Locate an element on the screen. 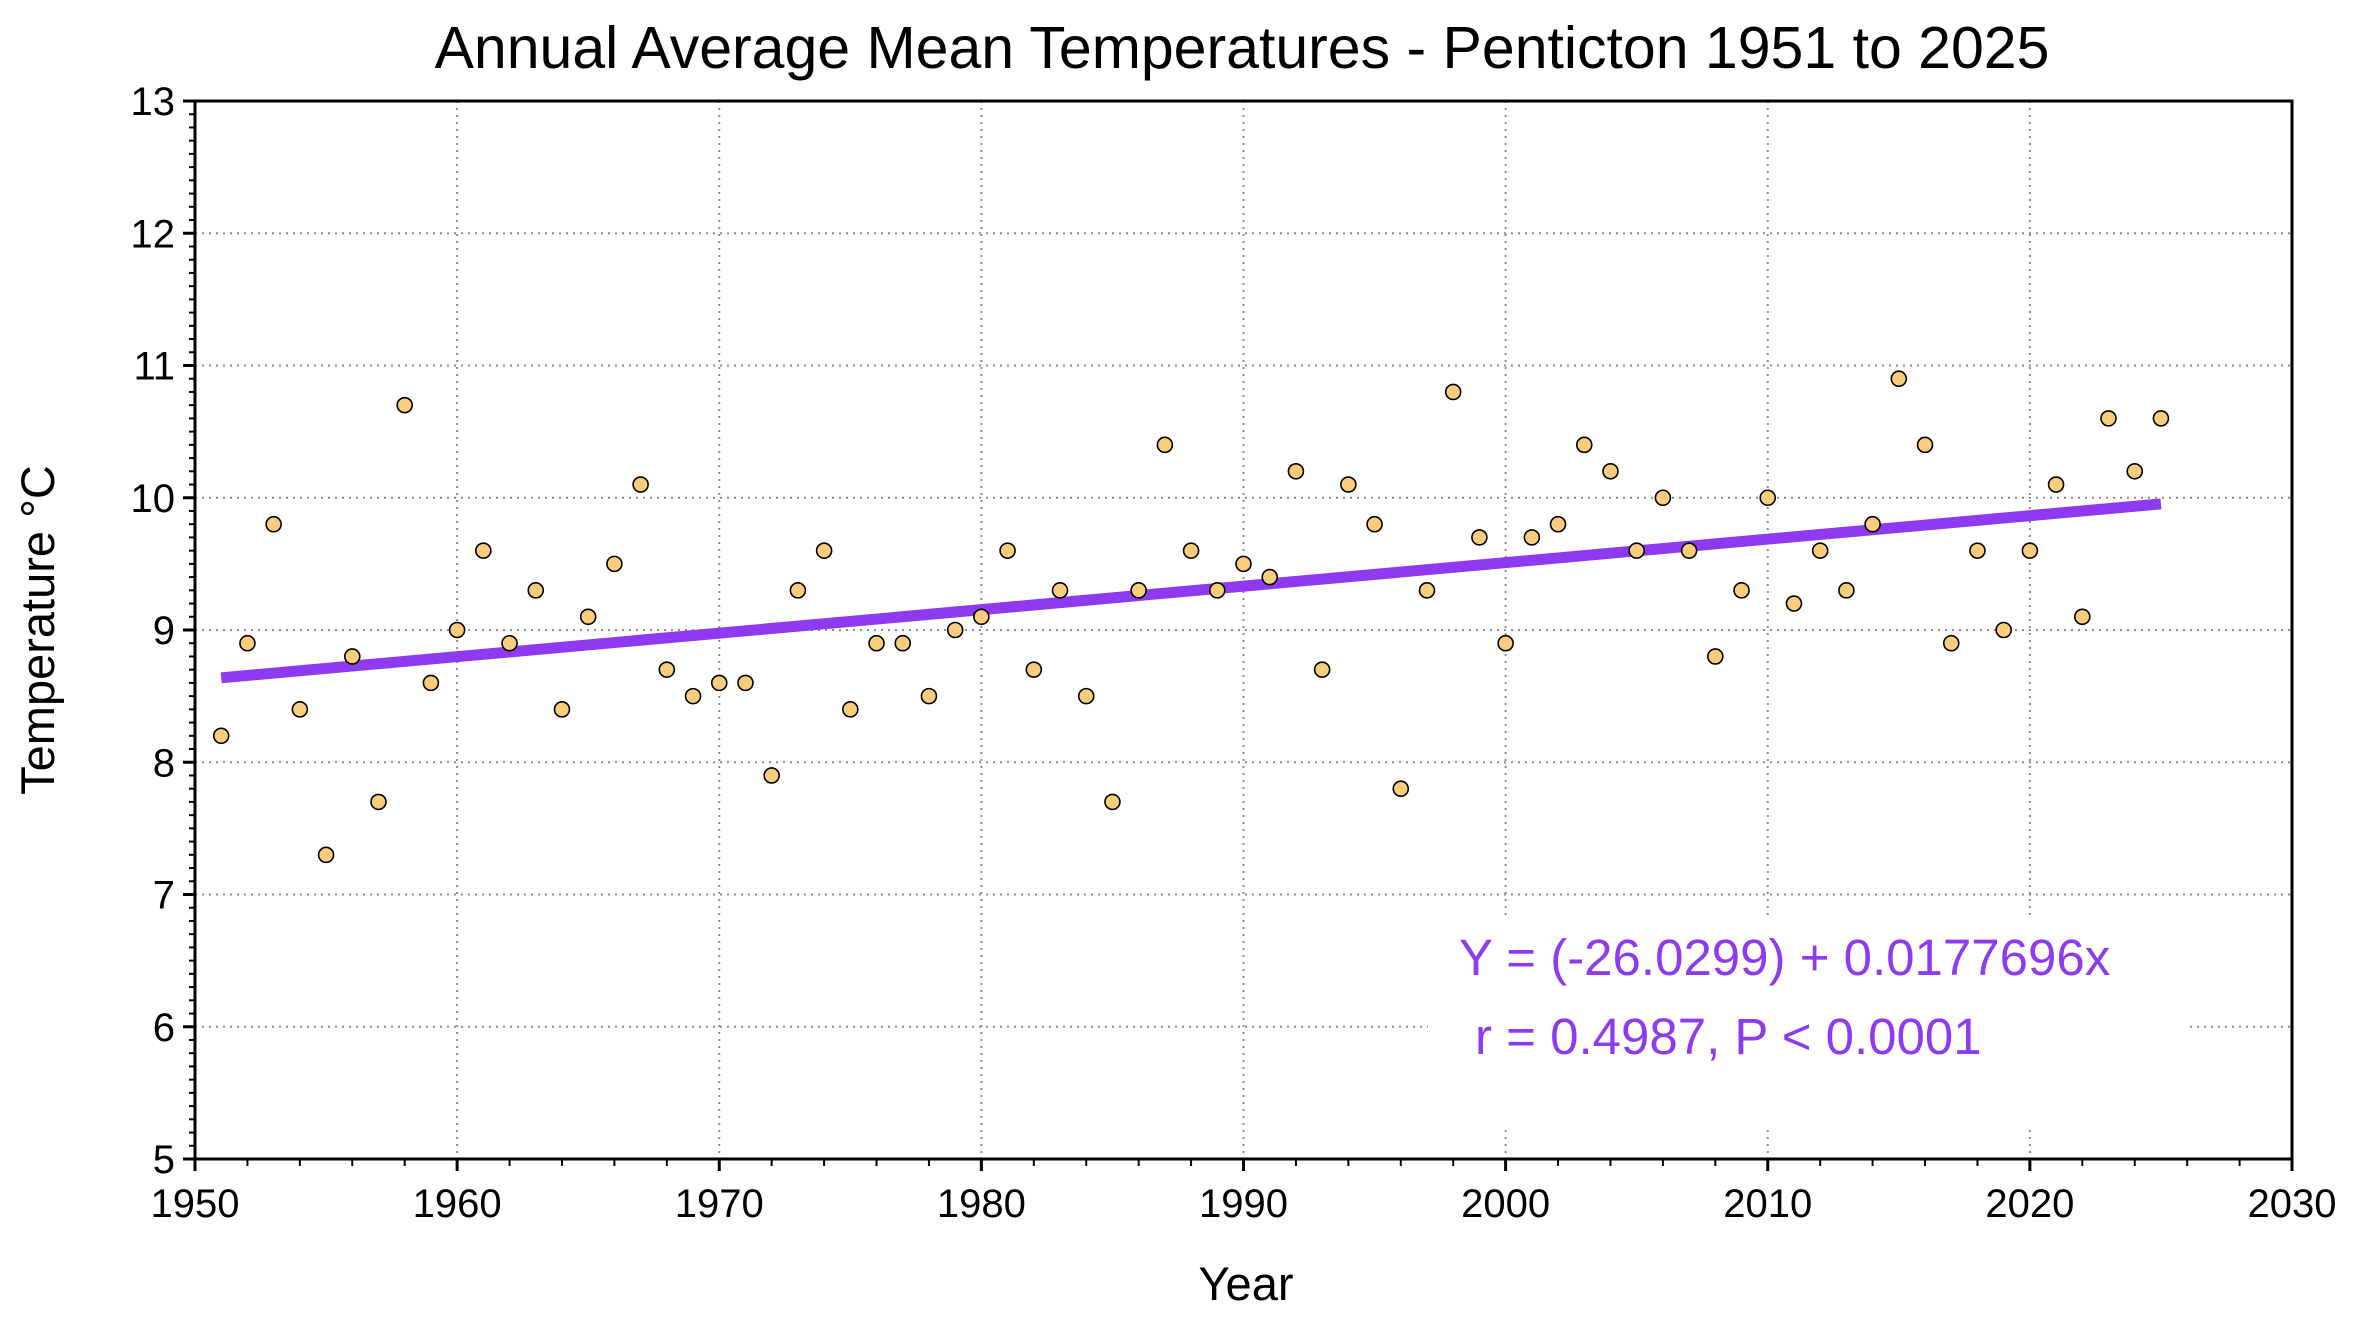 The width and height of the screenshot is (2360, 1328). annotation-background is located at coordinates (1808, 1020).